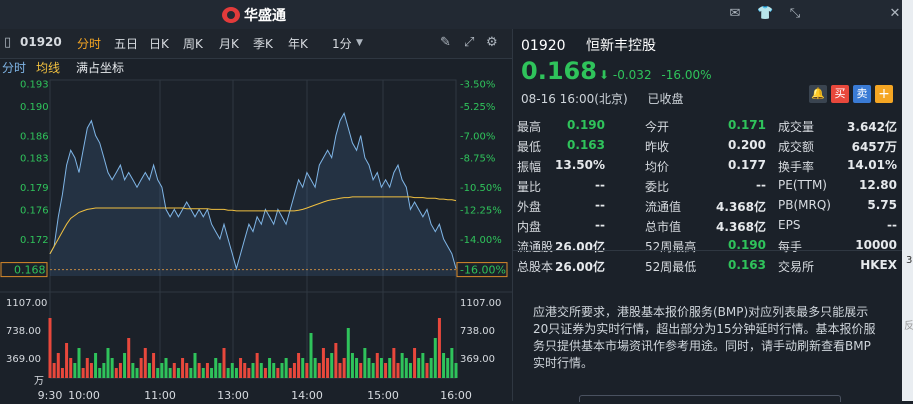 This screenshot has width=913, height=404. Describe the element at coordinates (492, 42) in the screenshot. I see `settings-sliders-icon: ⚙` at that location.